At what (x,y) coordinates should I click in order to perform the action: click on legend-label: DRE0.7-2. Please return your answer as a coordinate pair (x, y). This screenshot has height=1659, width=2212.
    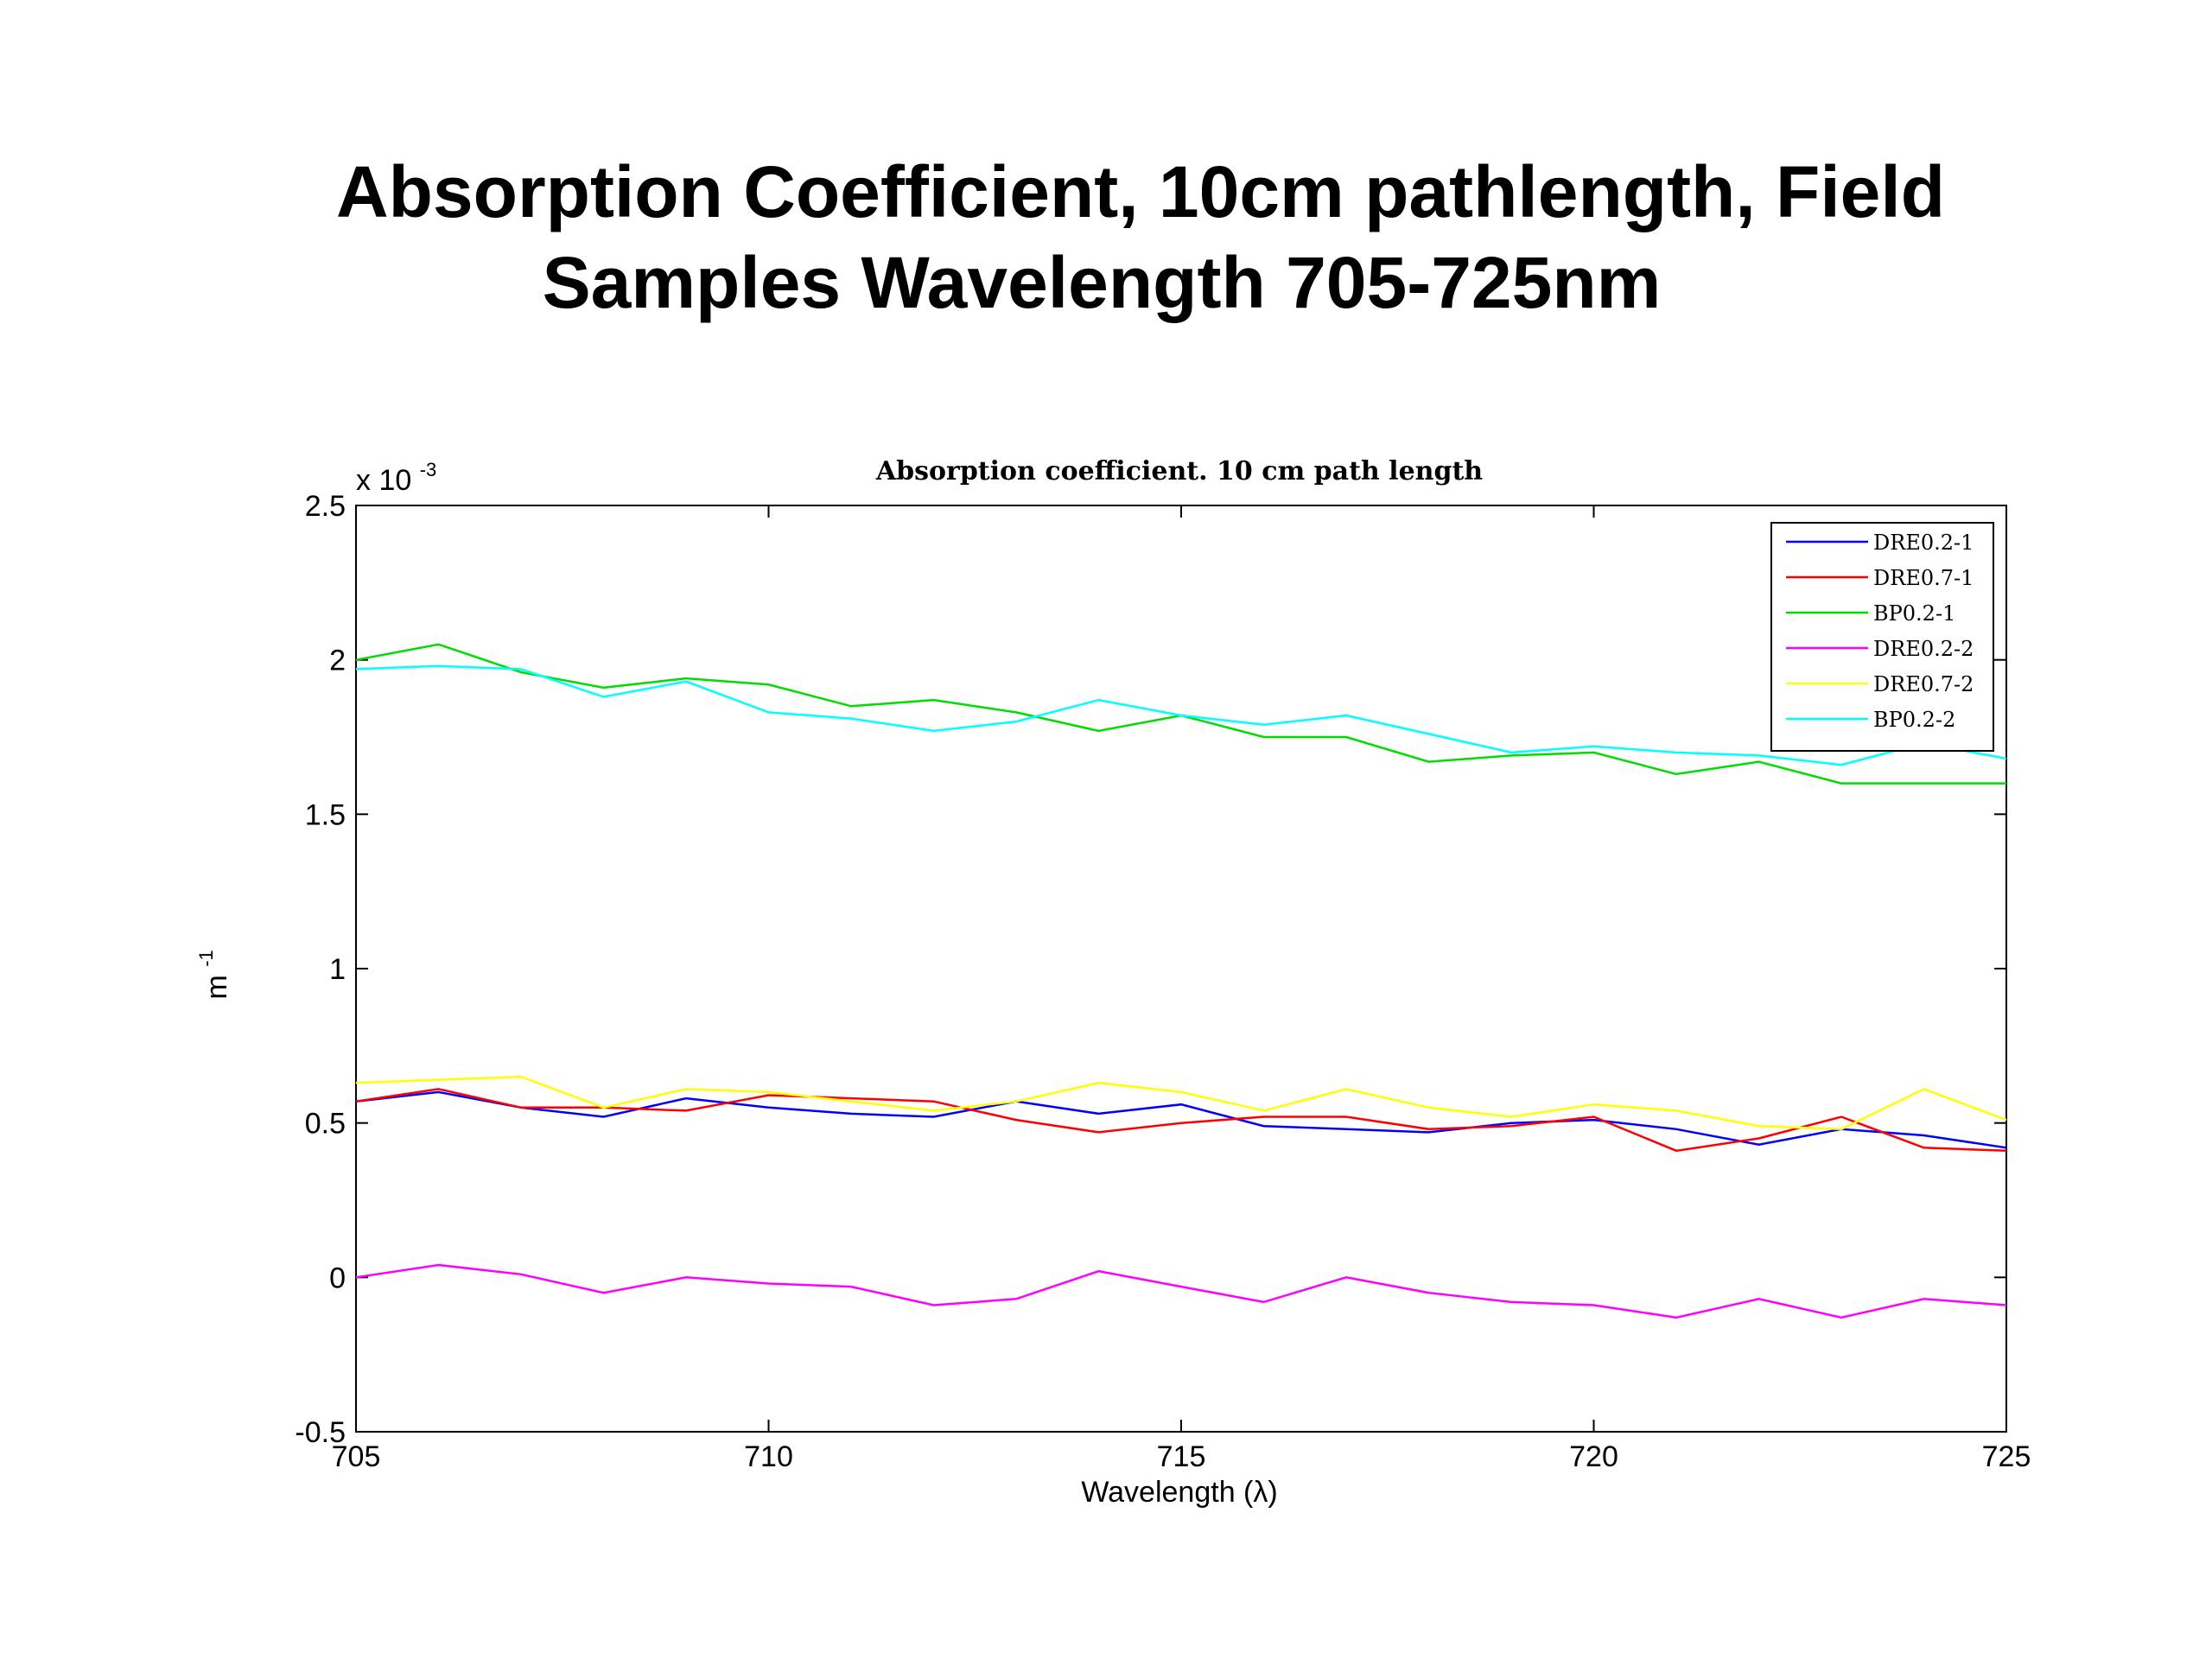
    Looking at the image, I should click on (1924, 684).